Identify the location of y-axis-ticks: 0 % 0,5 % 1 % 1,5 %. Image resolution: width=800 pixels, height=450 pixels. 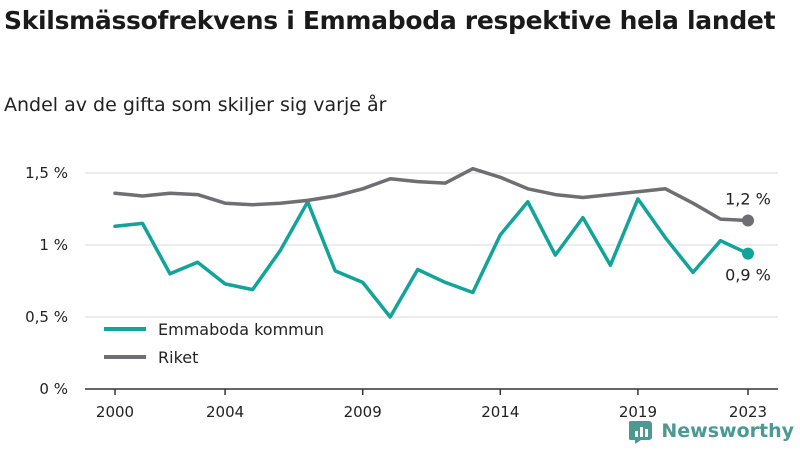
(46, 281).